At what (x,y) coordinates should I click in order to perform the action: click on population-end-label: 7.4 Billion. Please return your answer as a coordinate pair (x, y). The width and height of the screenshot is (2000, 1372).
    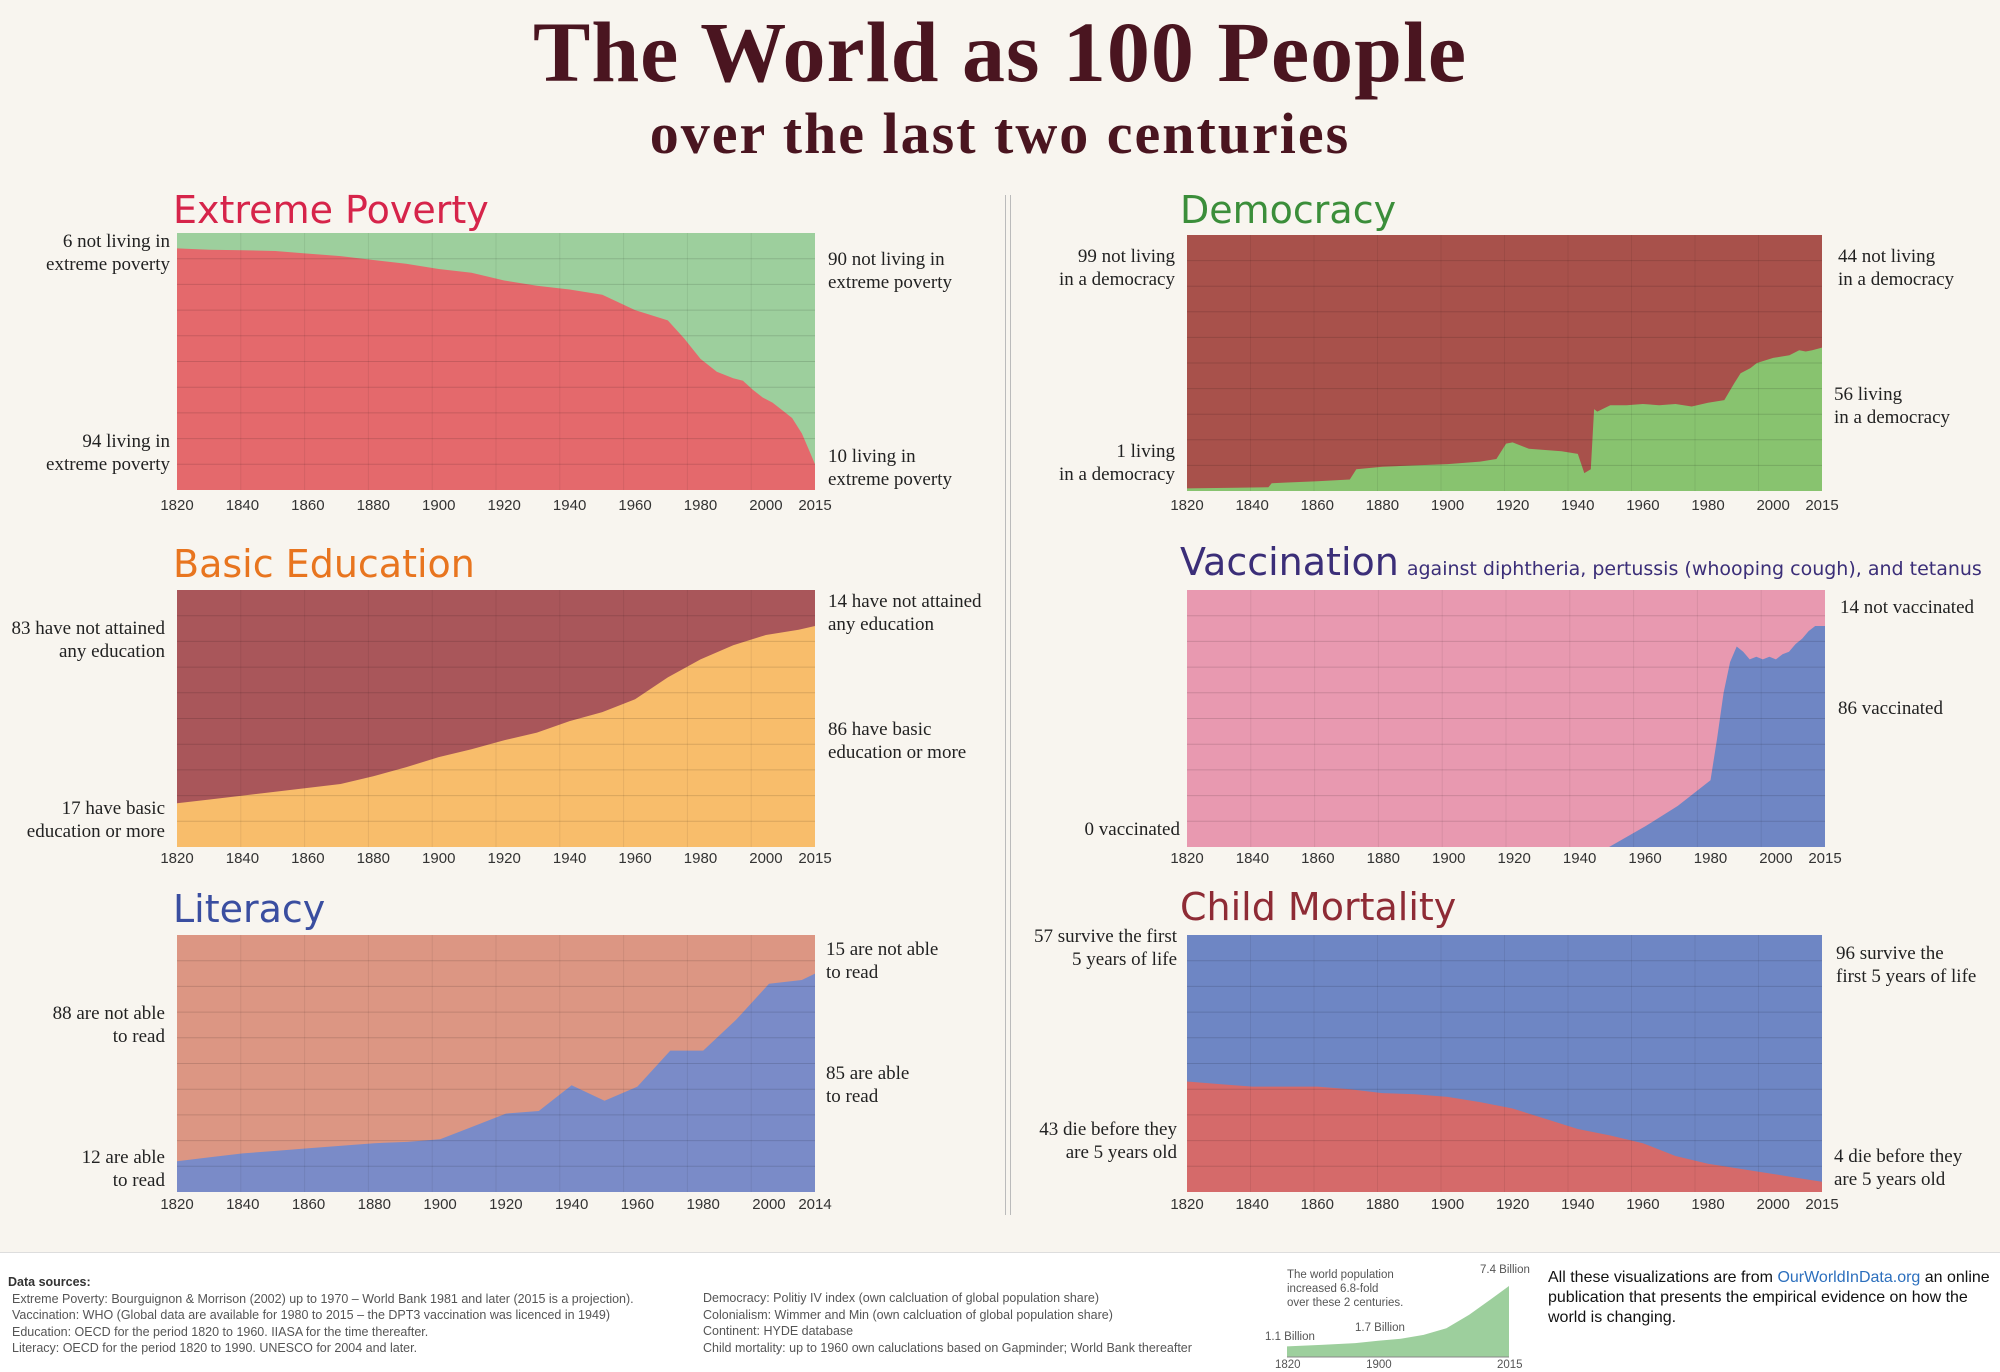
    Looking at the image, I should click on (1505, 1270).